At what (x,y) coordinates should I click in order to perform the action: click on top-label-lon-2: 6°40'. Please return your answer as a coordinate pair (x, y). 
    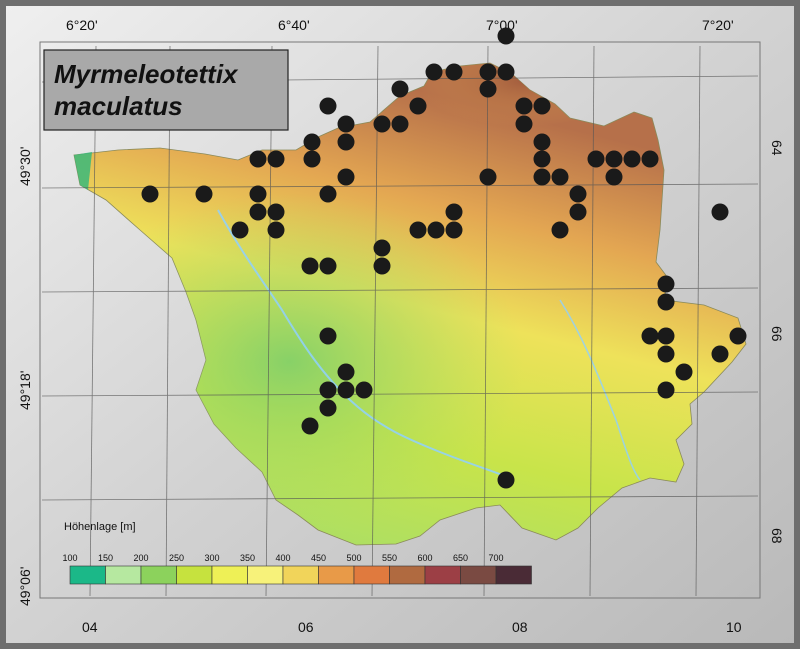
    Looking at the image, I should click on (294, 25).